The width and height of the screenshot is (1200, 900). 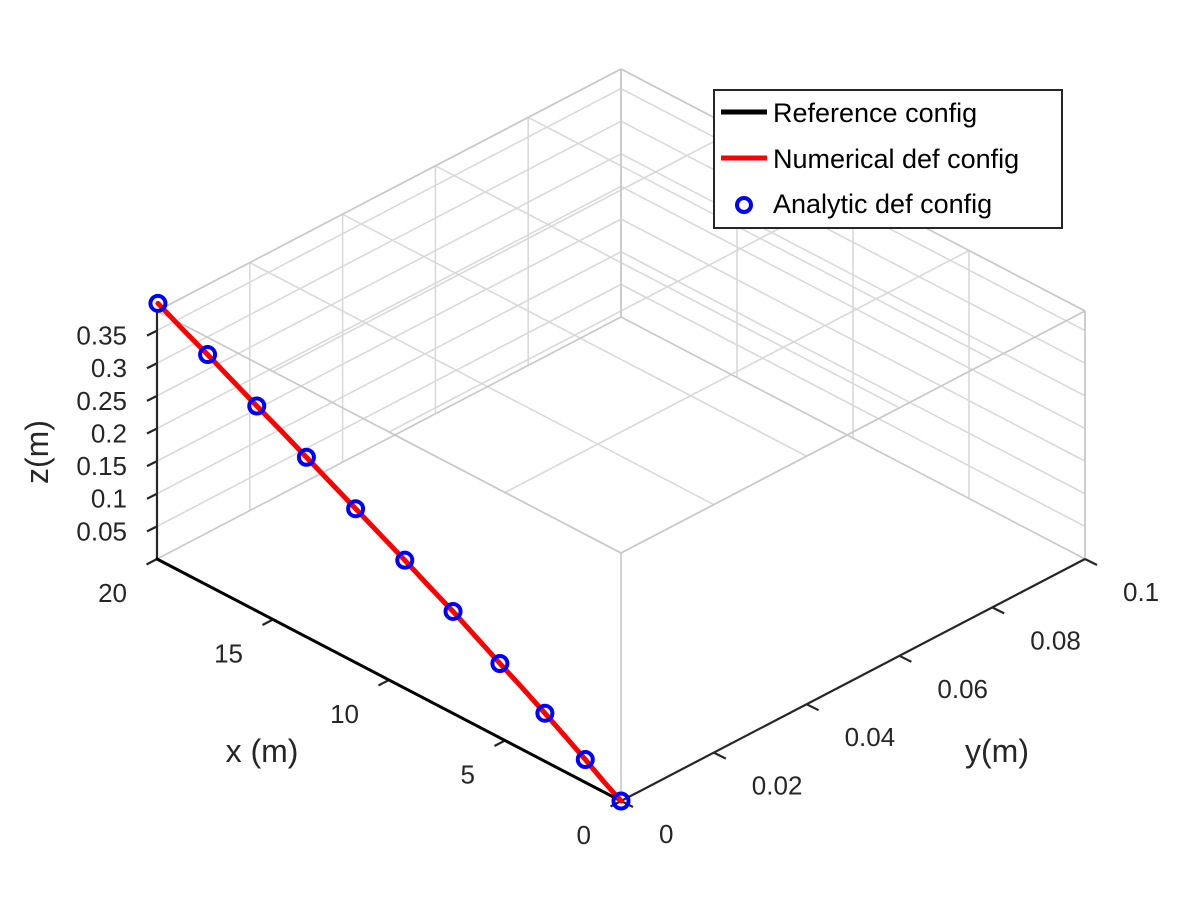 What do you see at coordinates (228, 654) in the screenshot?
I see `x-tick-label: 15` at bounding box center [228, 654].